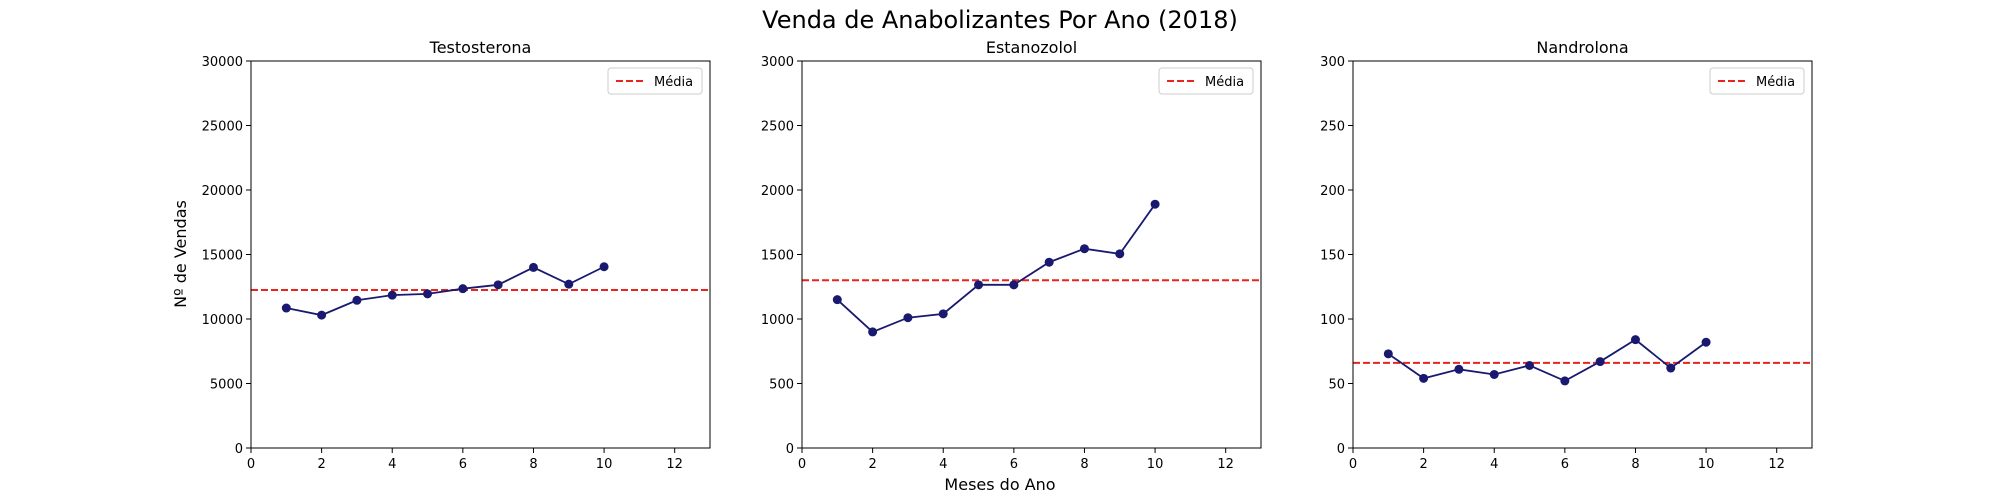 The image size is (2000, 500). I want to click on y-tick-label: 5000, so click(226, 385).